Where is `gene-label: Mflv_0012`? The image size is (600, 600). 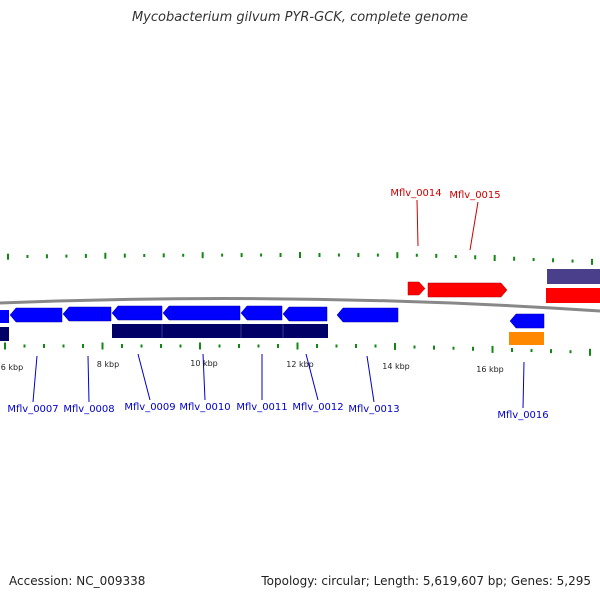 gene-label: Mflv_0012 is located at coordinates (317, 407).